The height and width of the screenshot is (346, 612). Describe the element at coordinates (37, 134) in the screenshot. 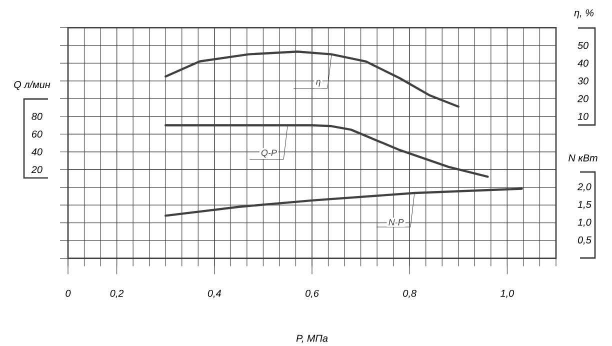

I see `y-tick-label: 60` at that location.